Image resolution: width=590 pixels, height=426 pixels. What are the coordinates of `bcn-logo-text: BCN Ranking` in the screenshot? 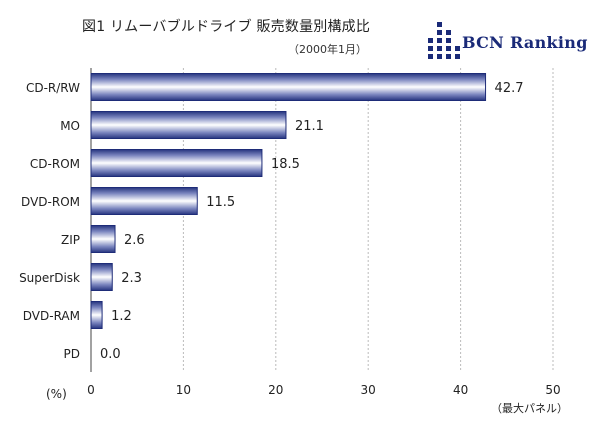 It's located at (525, 42).